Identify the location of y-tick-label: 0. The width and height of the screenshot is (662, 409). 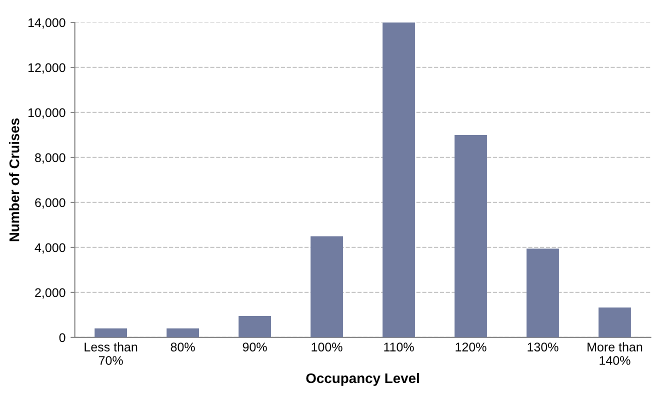
(62, 337).